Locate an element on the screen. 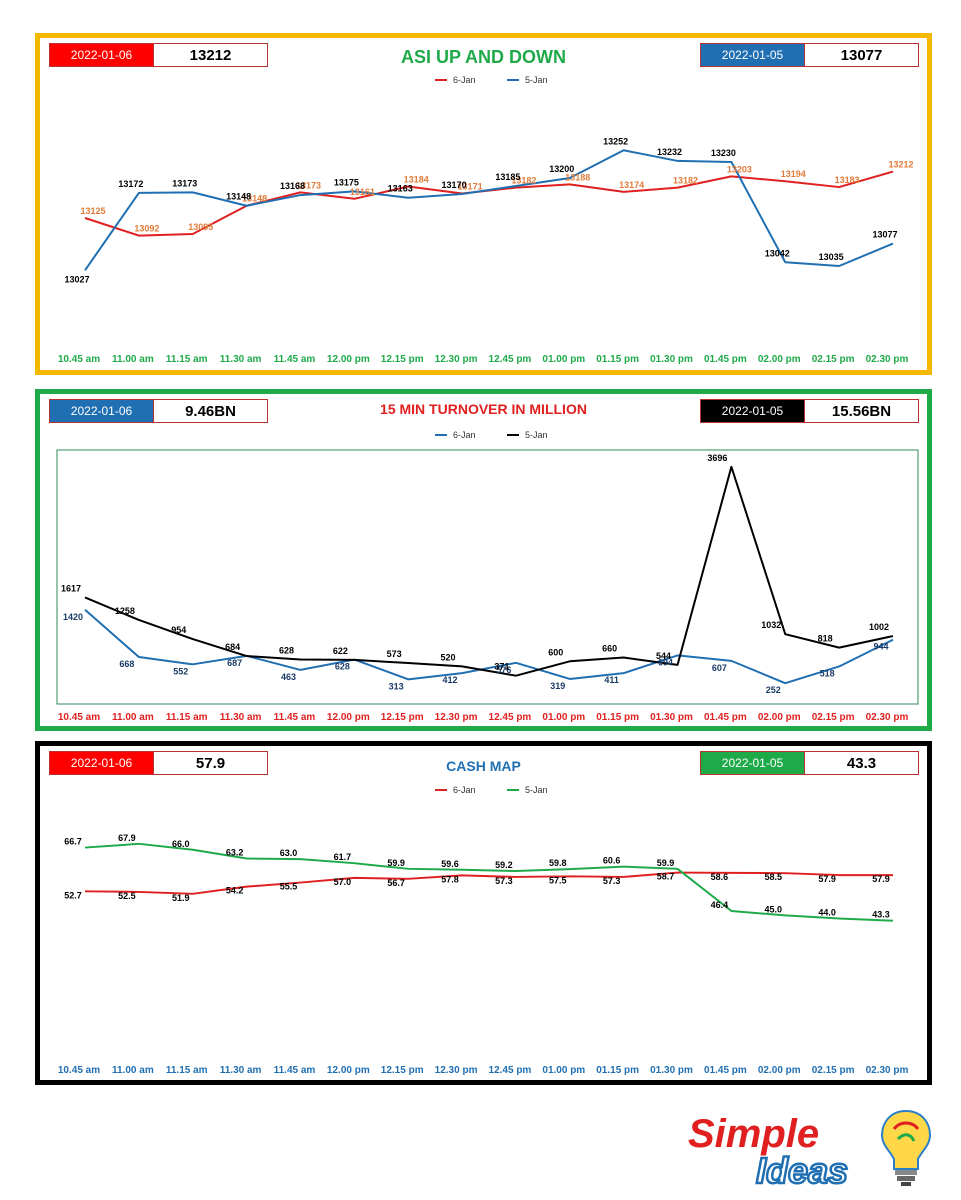 This screenshot has width=961, height=1200. asi-right-badge: 2022-01-05 13077 is located at coordinates (809, 55).